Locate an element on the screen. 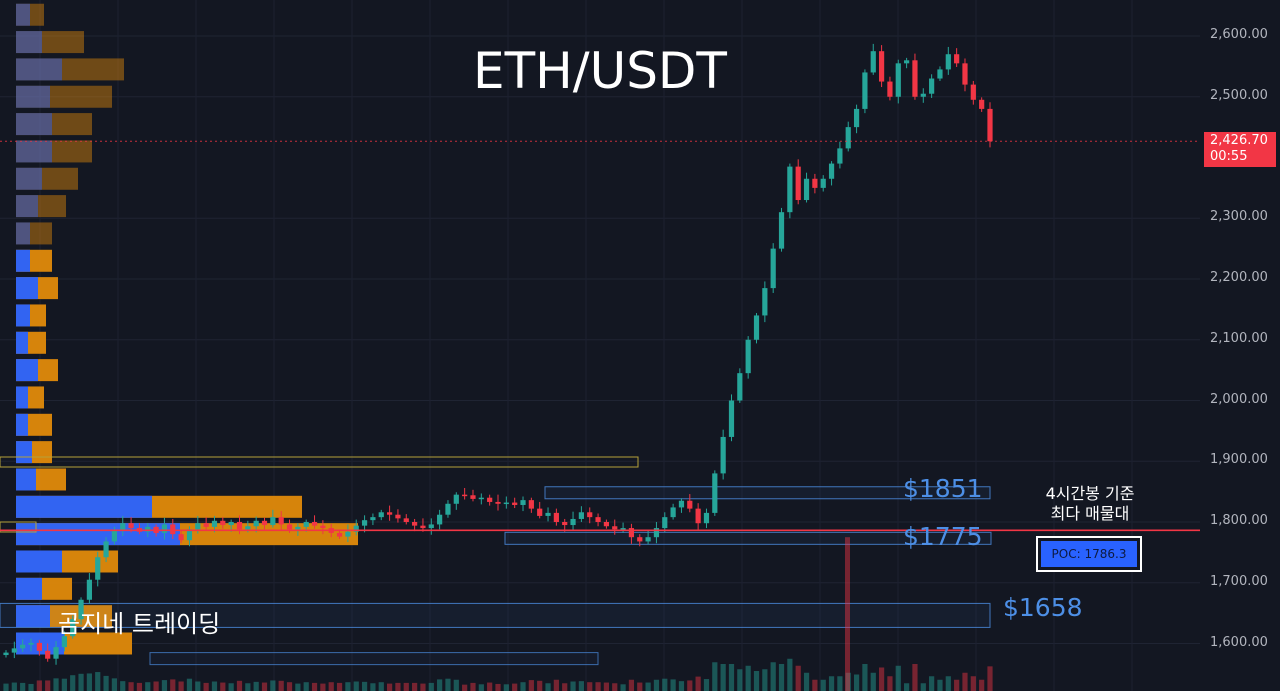  y-tick-label: 2,500.00 is located at coordinates (1239, 95).